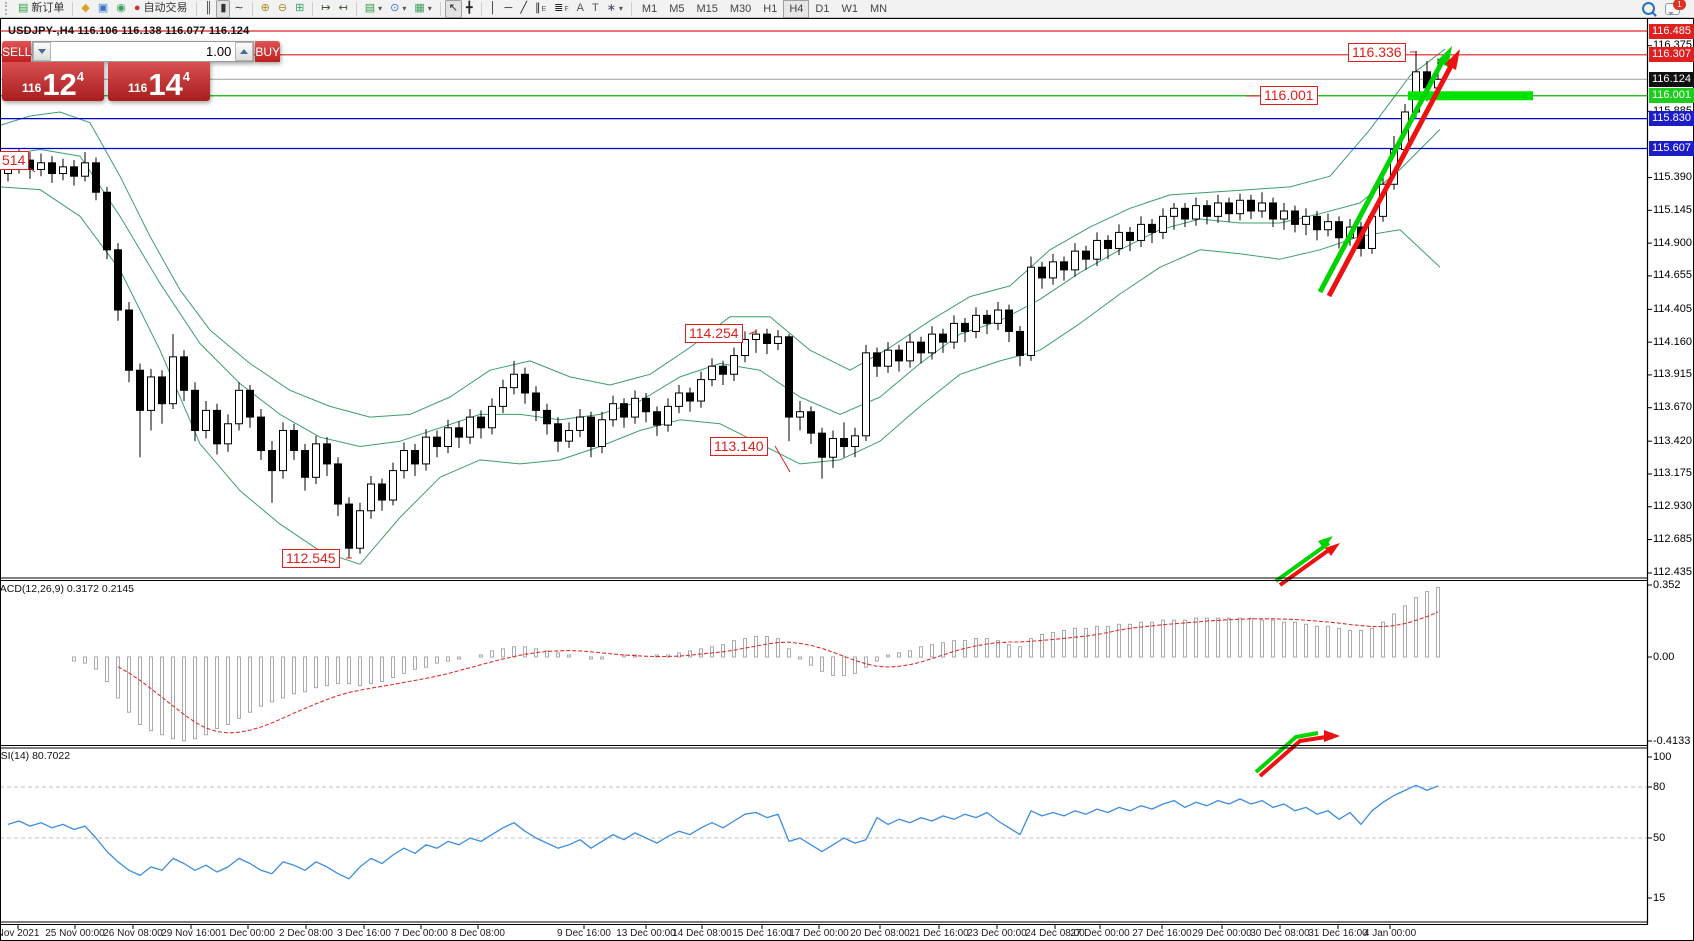 The width and height of the screenshot is (1694, 941). Describe the element at coordinates (1672, 374) in the screenshot. I see `price-axis-tick: 113.915` at that location.